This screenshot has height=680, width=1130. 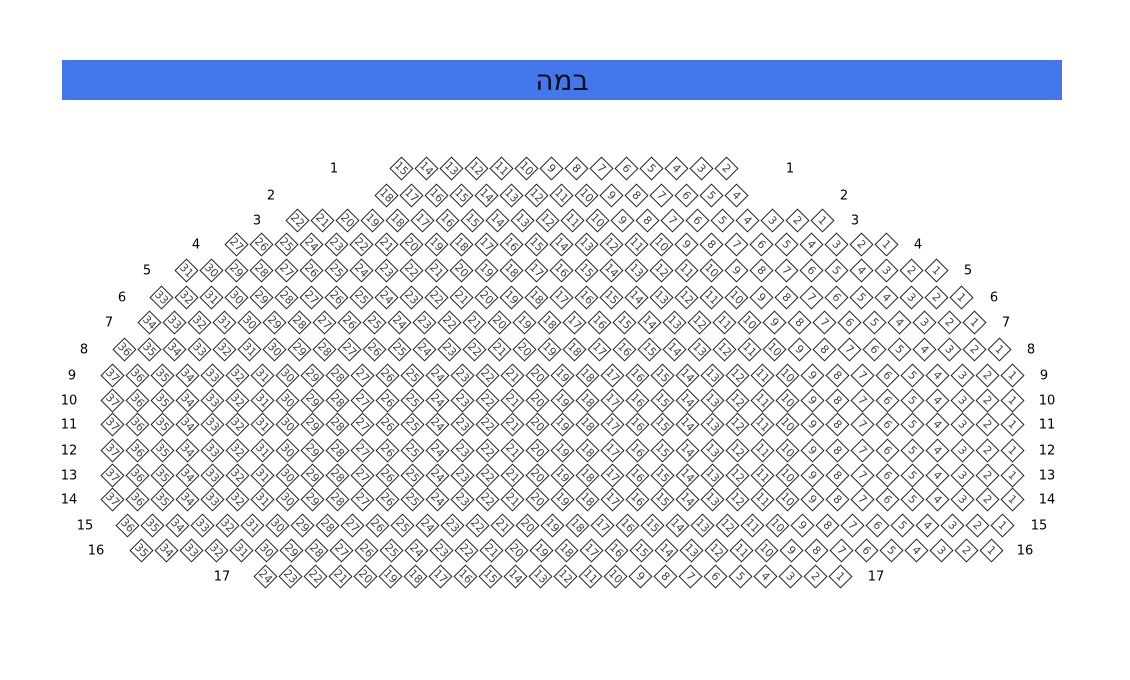 What do you see at coordinates (1012, 375) in the screenshot?
I see `seat-row9-1: 1` at bounding box center [1012, 375].